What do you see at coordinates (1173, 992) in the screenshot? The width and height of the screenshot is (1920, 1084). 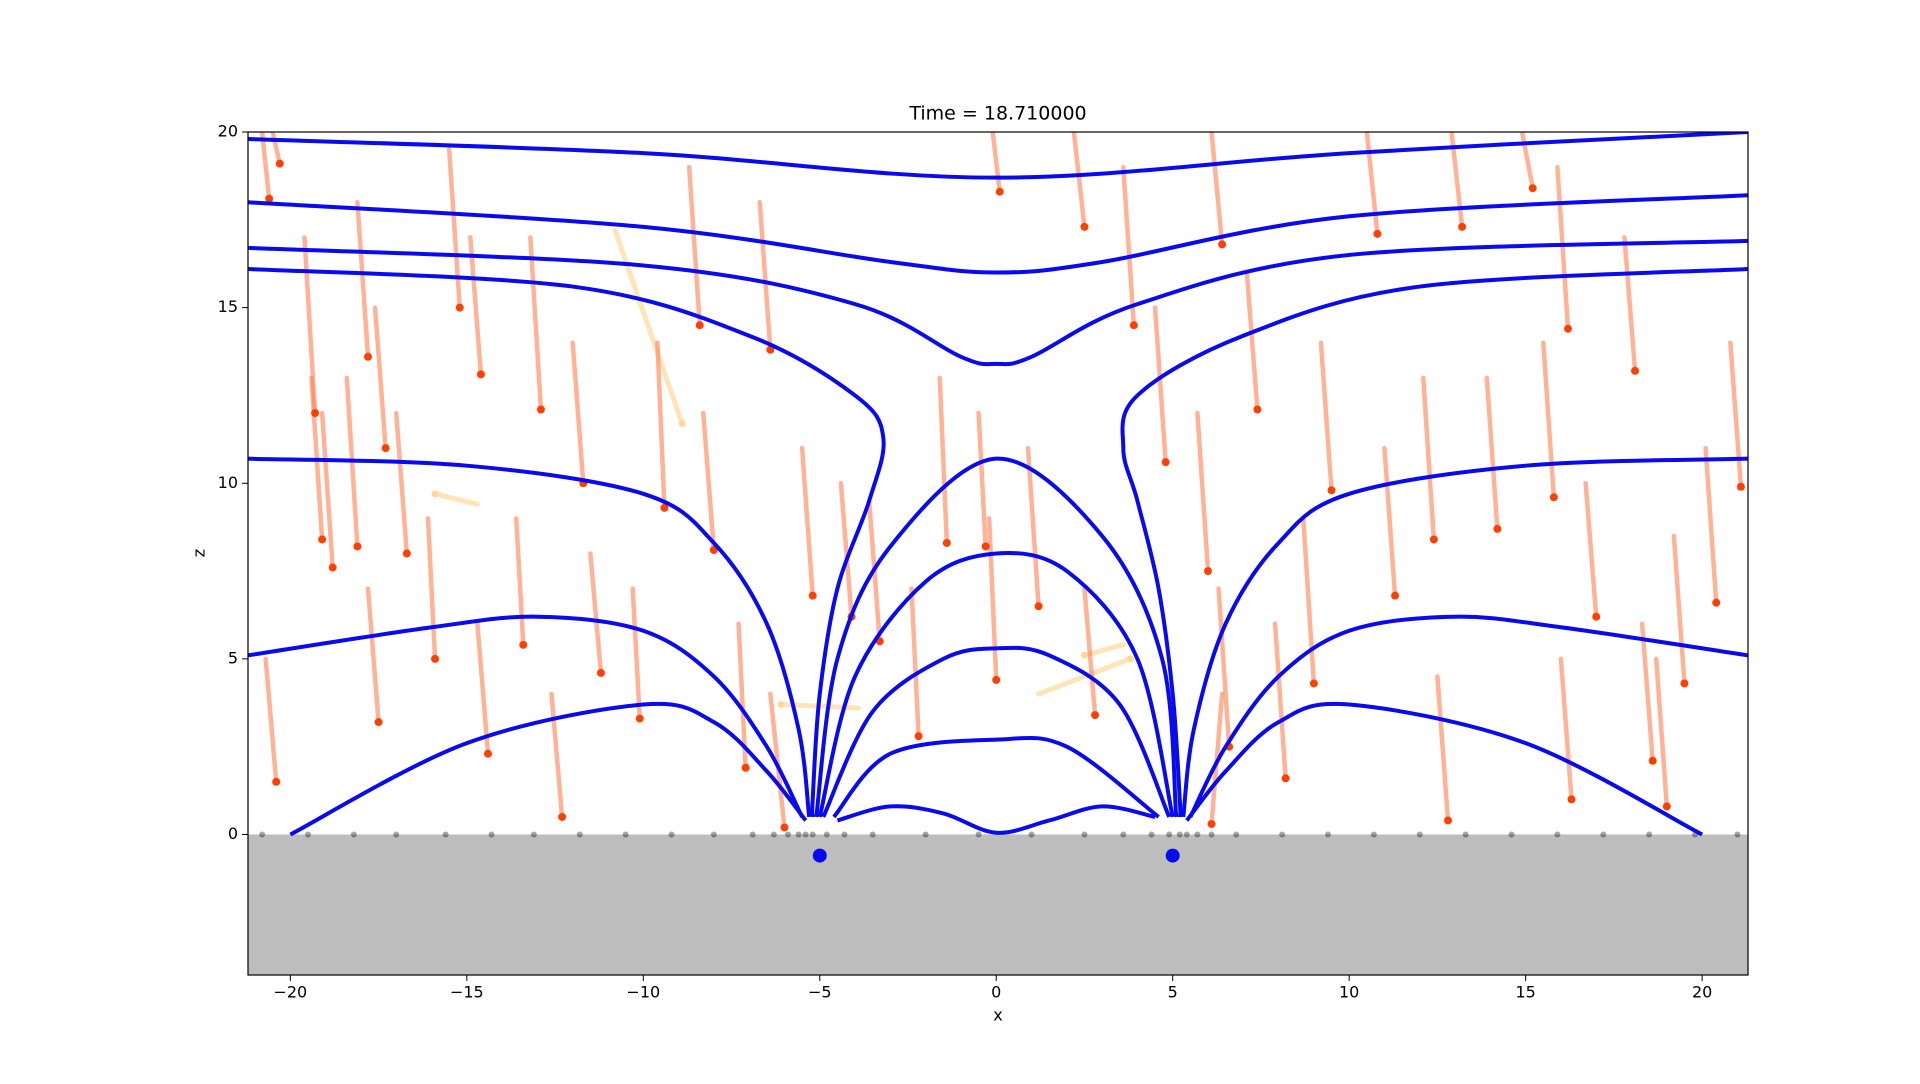 I see `x-tick-label: 5` at bounding box center [1173, 992].